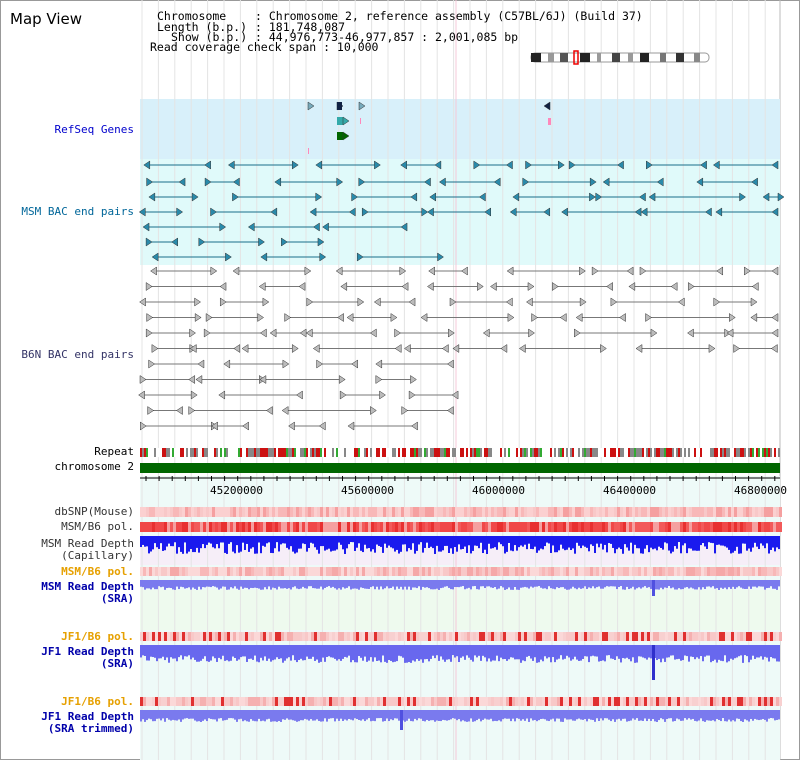 This screenshot has width=800, height=760. I want to click on track-label-refseq-genes: RefSeq Genes, so click(94, 129).